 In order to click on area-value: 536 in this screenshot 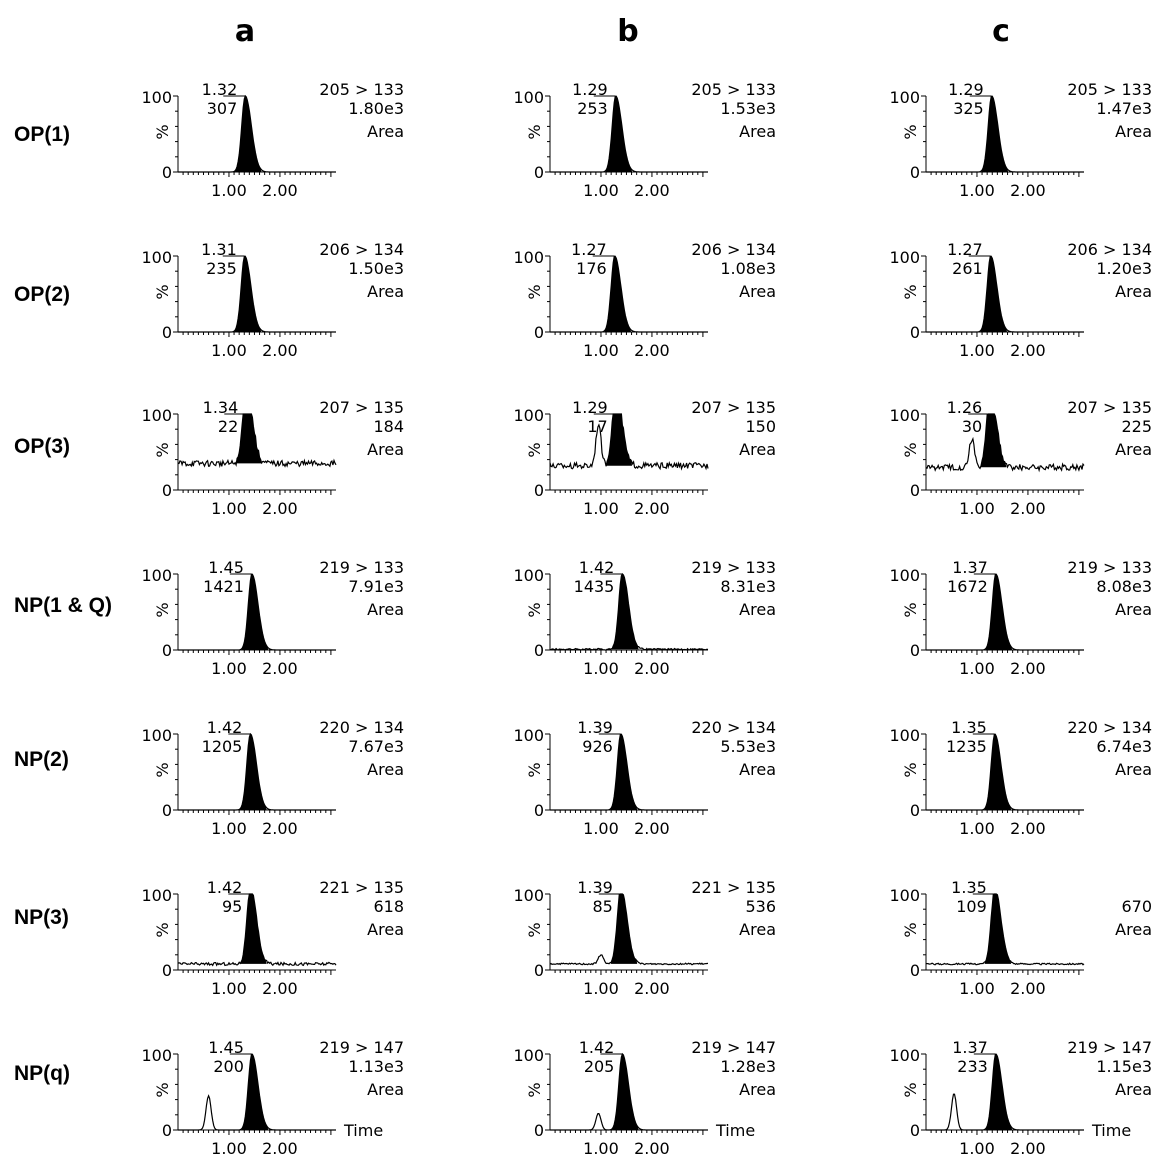, I will do `click(760, 906)`.